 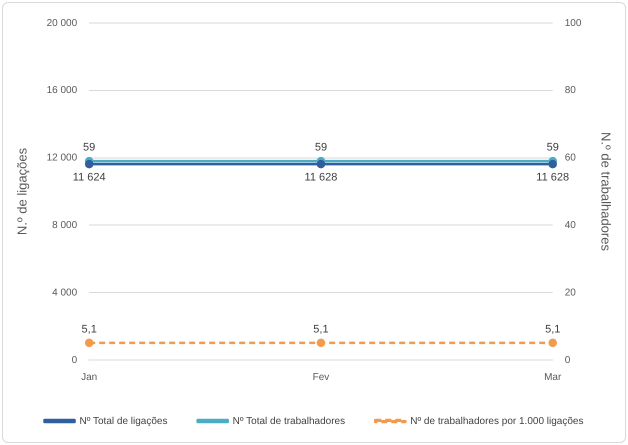 I want to click on legend-label: Nº Total de ligações, so click(x=124, y=421).